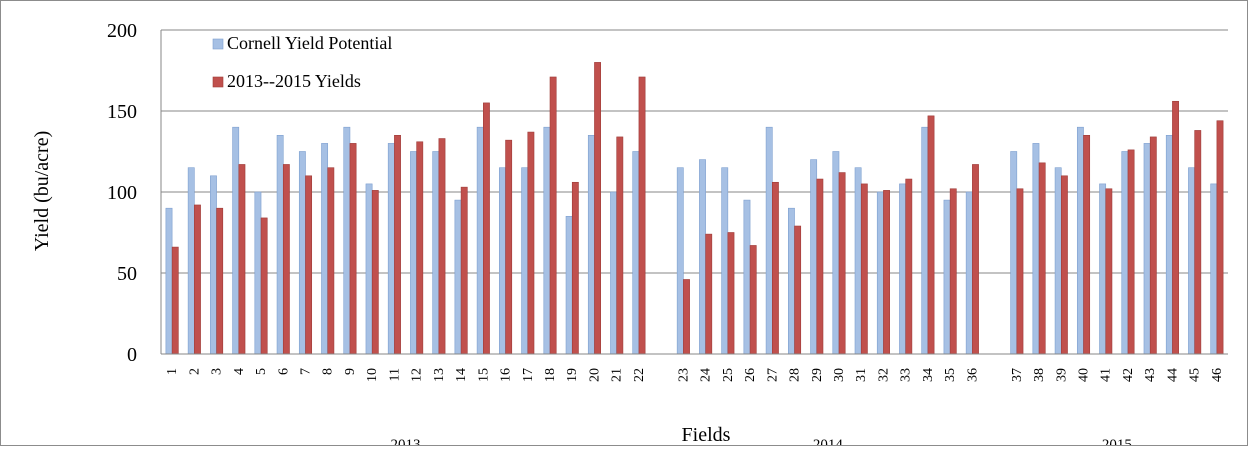 This screenshot has width=1248, height=450. I want to click on x-tick-label: 10, so click(372, 375).